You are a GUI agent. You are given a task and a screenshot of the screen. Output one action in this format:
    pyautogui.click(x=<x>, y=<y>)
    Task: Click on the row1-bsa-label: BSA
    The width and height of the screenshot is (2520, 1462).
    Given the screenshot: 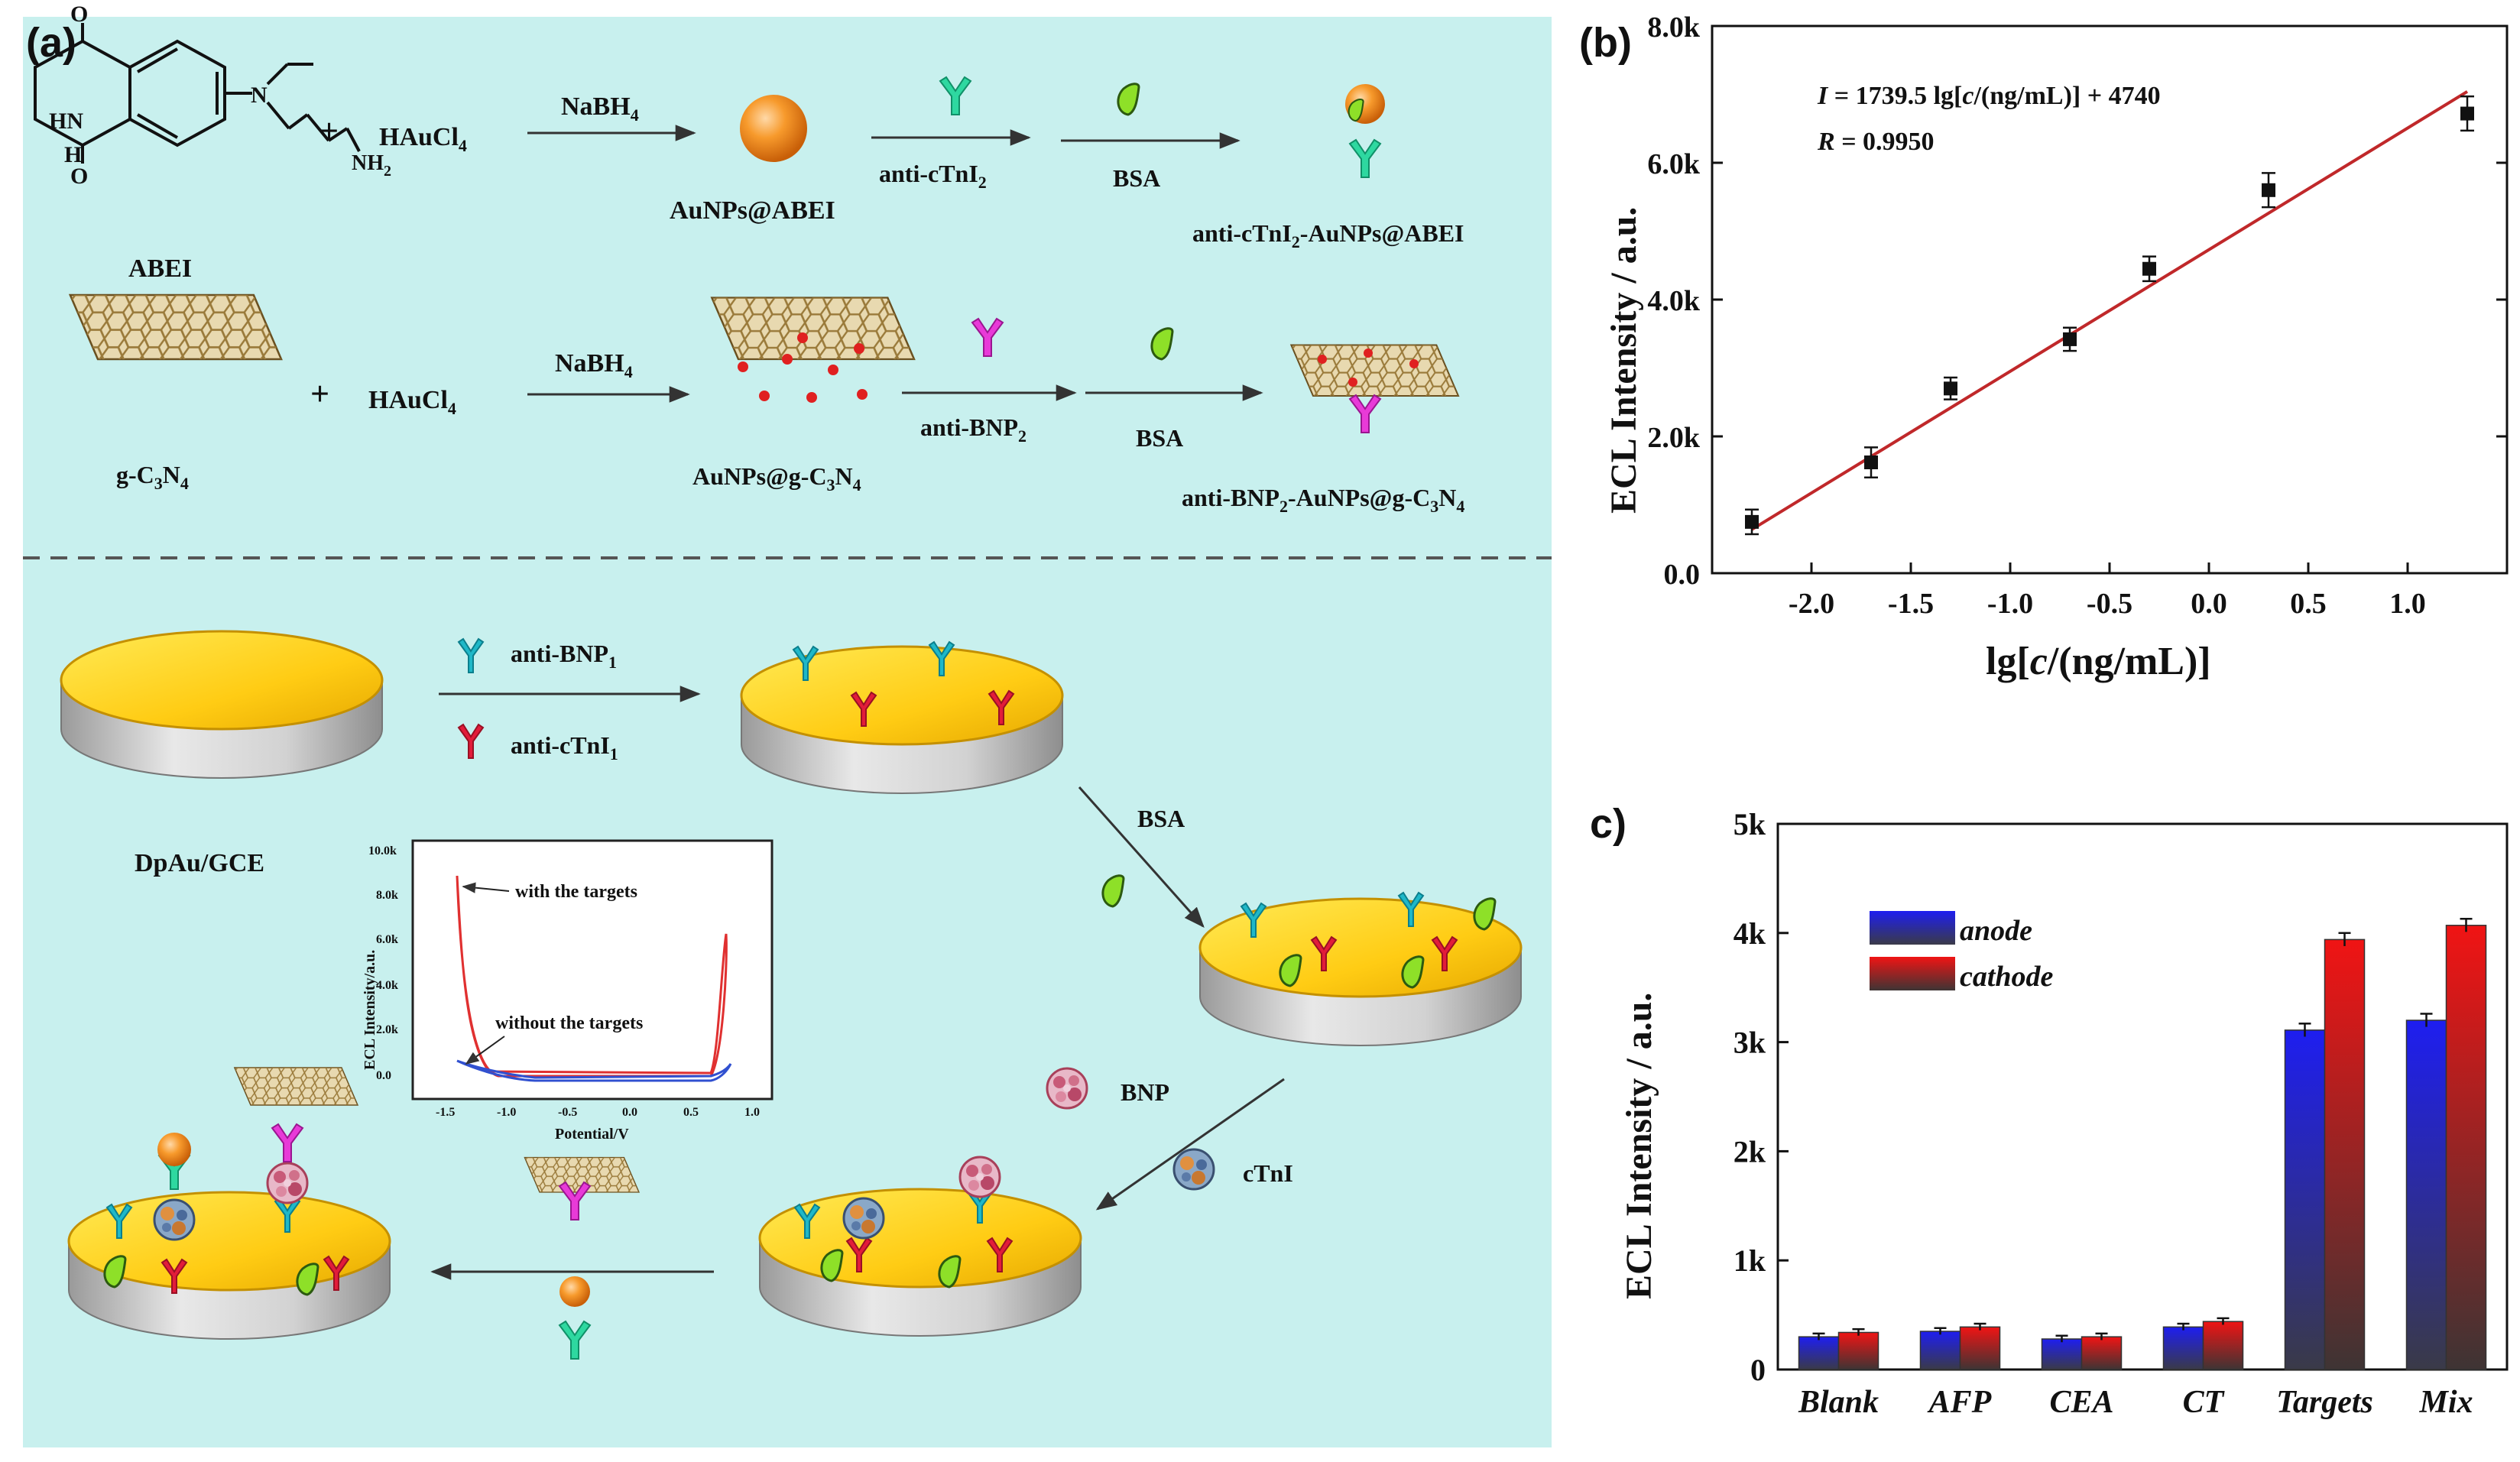 What is the action you would take?
    pyautogui.click(x=1136, y=178)
    